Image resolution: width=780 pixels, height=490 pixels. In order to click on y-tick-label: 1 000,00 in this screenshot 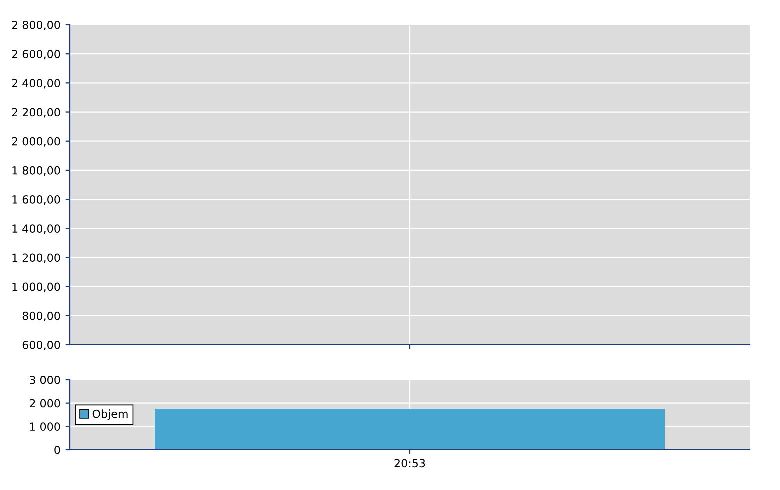, I will do `click(36, 287)`.